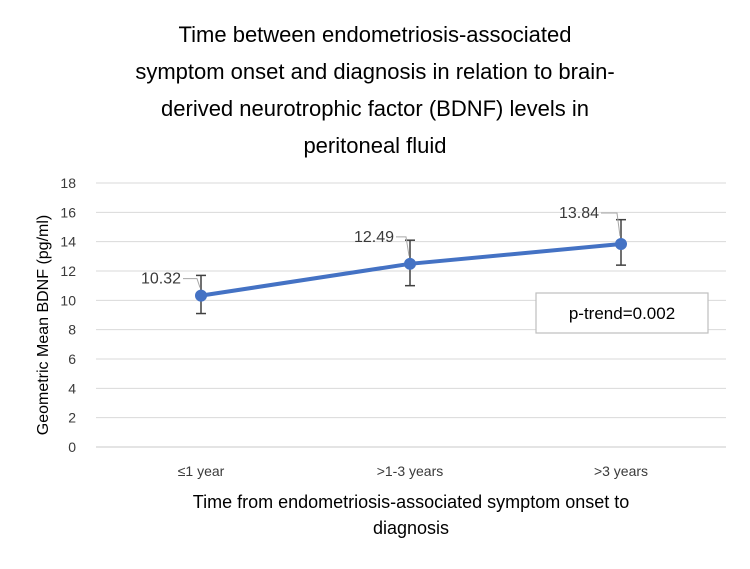  I want to click on y-axis-label: Geometric Mean BDNF (pg/ml), so click(43, 325).